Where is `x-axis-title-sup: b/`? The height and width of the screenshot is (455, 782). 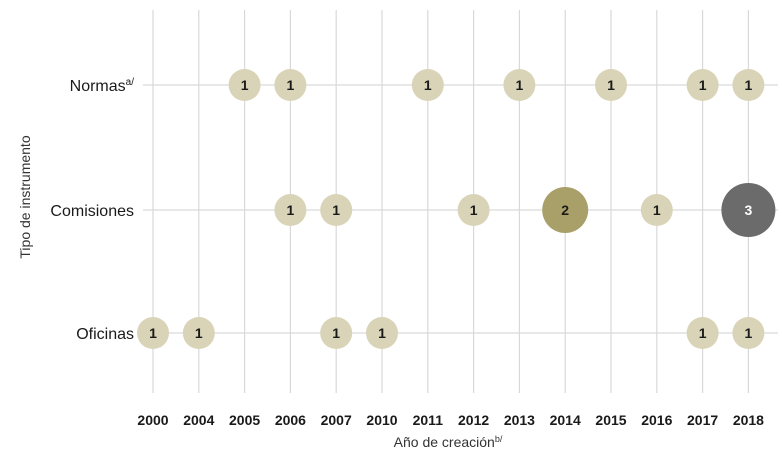
x-axis-title-sup: b/ is located at coordinates (499, 439).